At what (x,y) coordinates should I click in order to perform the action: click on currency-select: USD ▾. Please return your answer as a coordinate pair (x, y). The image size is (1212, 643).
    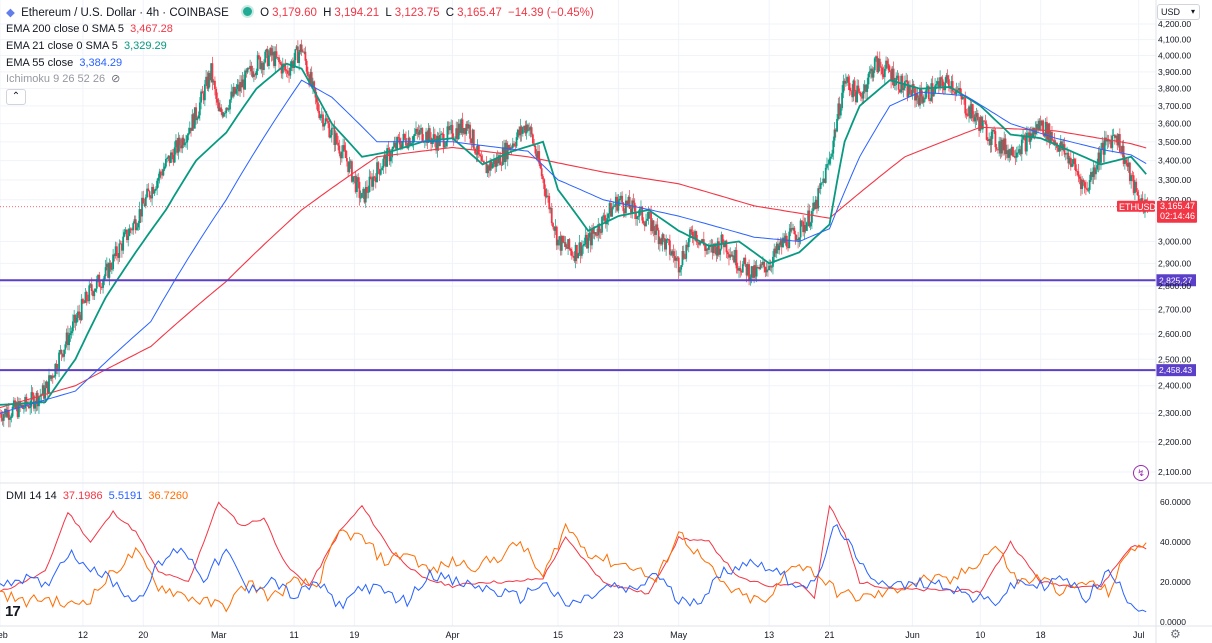
    Looking at the image, I should click on (1178, 12).